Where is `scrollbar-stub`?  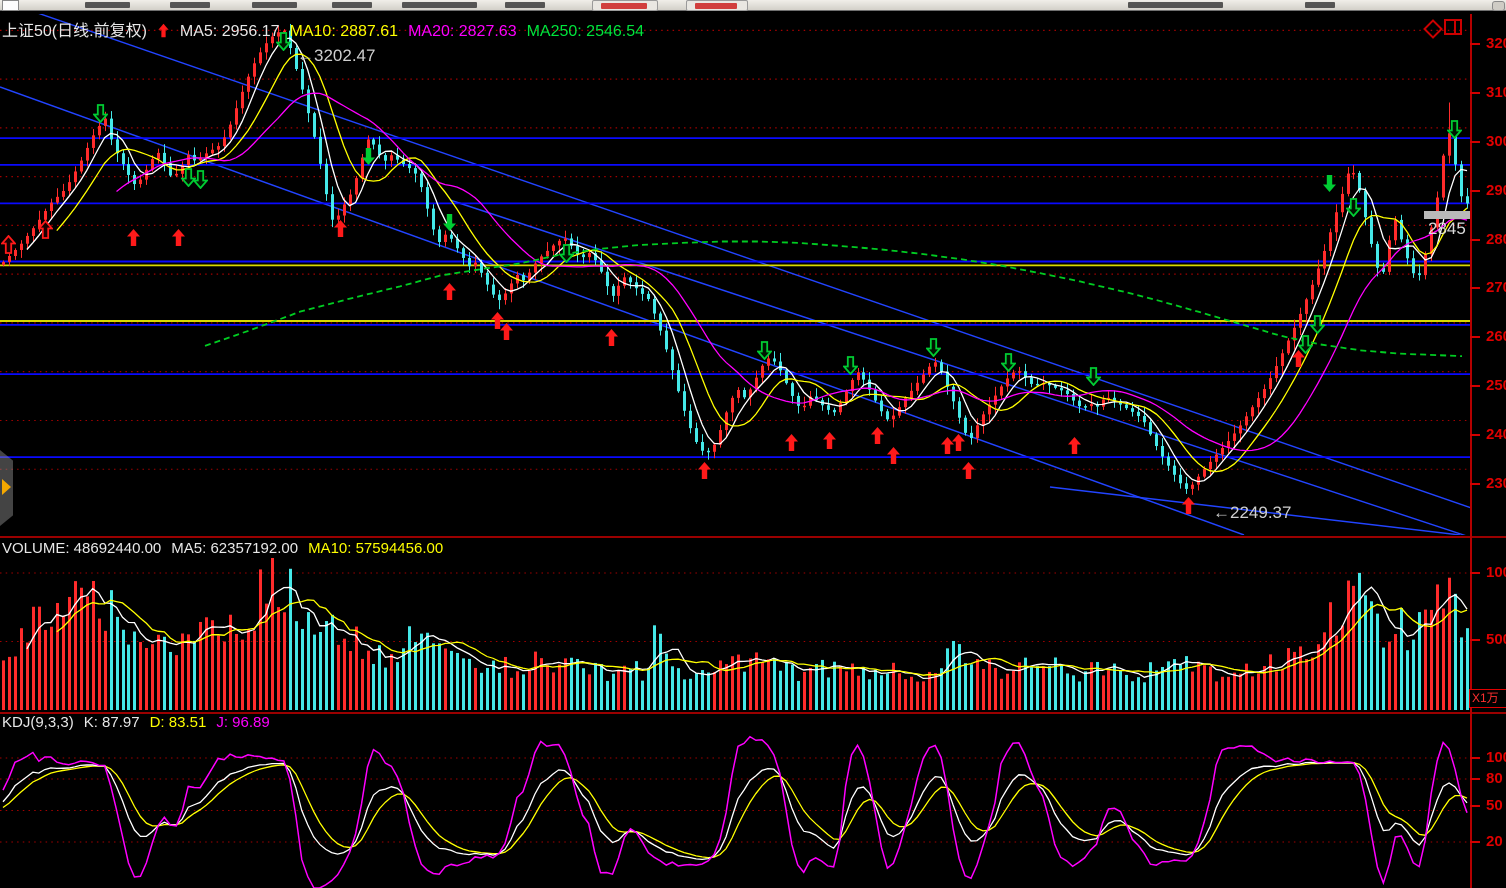 scrollbar-stub is located at coordinates (1498, 6).